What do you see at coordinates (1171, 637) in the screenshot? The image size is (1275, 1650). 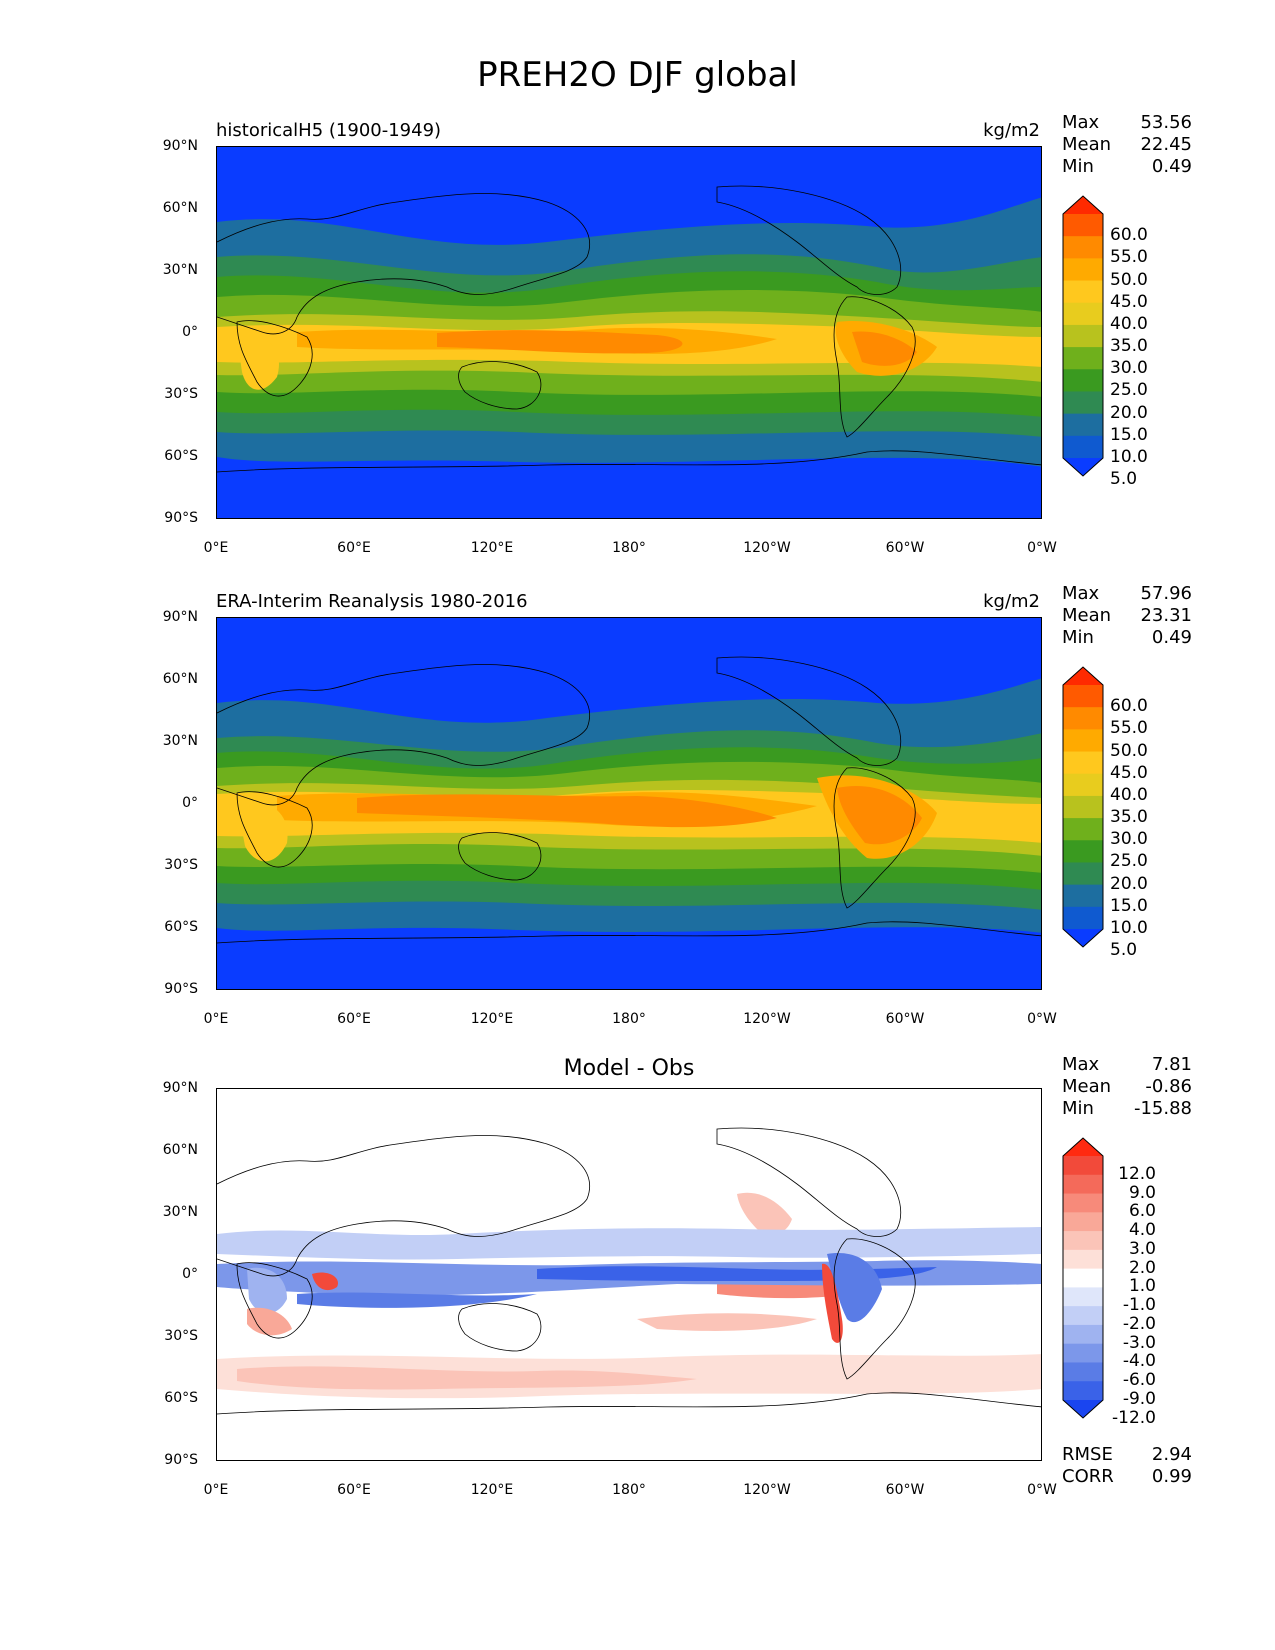 I see `stat-value: 0.49` at bounding box center [1171, 637].